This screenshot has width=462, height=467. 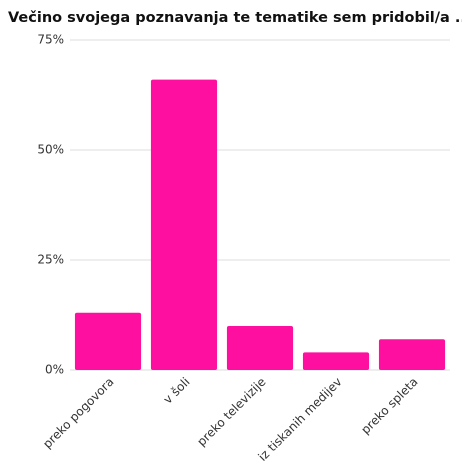 I want to click on x-tick-label: v šoli, so click(x=177, y=391).